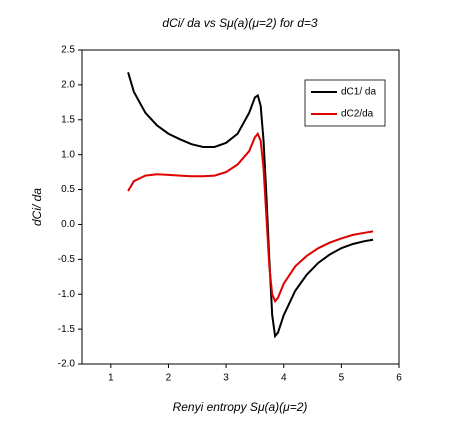  I want to click on y-tick-label: 2.5, so click(68, 50).